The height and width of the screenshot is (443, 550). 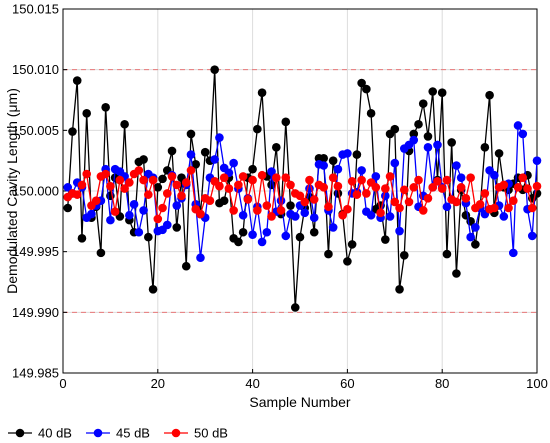 What do you see at coordinates (35, 9) in the screenshot?
I see `y-tick-label: 150.015` at bounding box center [35, 9].